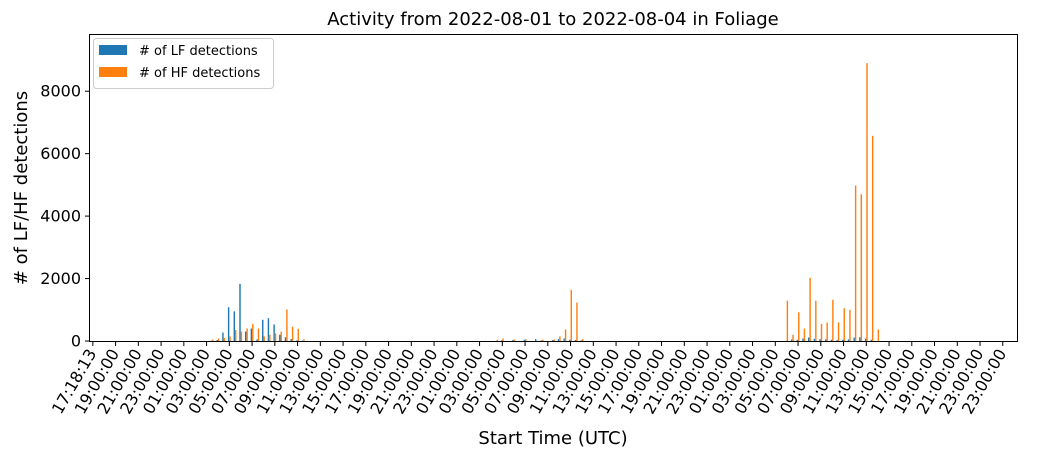  I want to click on legend-swatch-hf, so click(113, 72).